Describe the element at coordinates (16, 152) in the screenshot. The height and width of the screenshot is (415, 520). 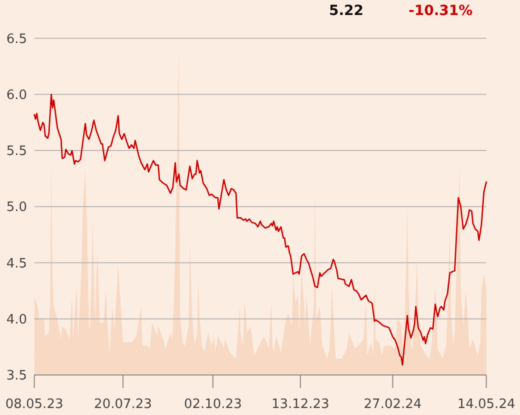
I see `y-tick-label: 5.5` at that location.